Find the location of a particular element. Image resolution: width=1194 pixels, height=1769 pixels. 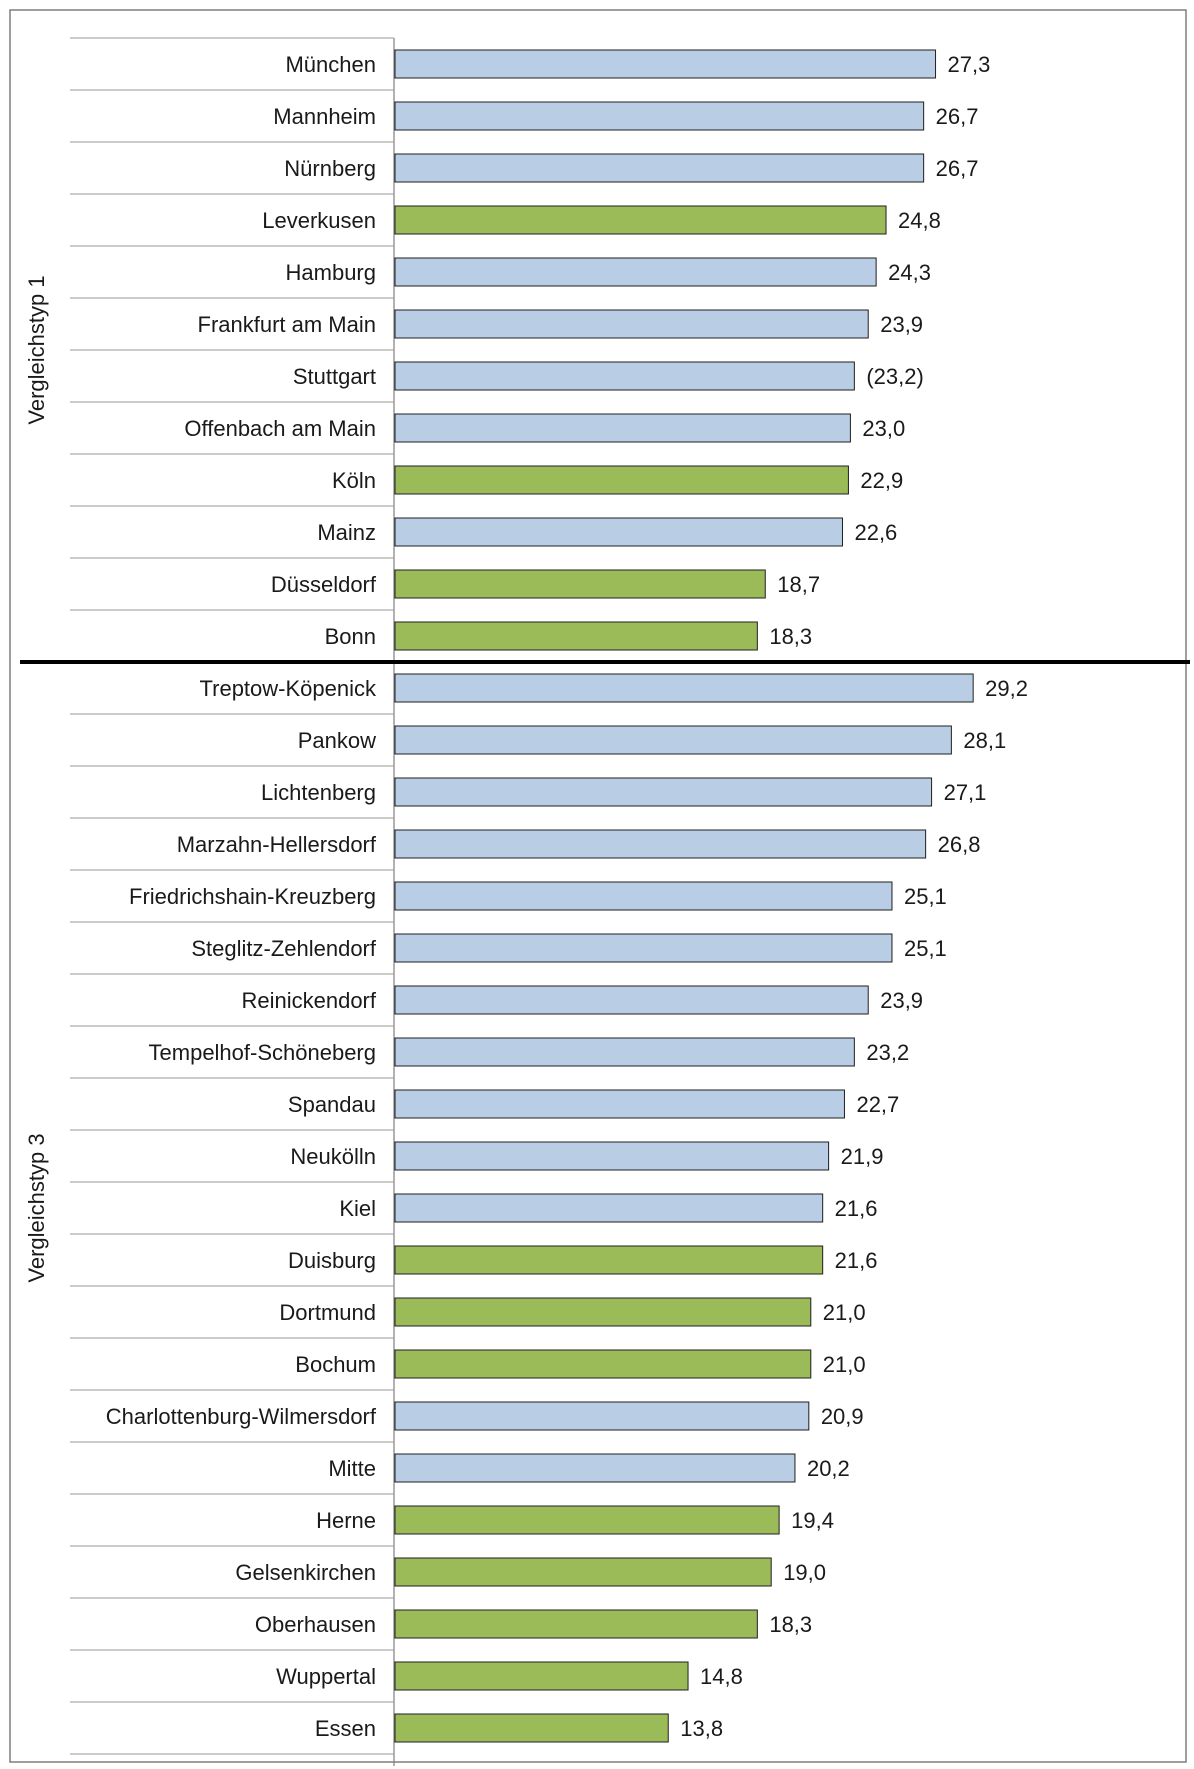

category-label: Gelsenkirchen is located at coordinates (305, 1572).